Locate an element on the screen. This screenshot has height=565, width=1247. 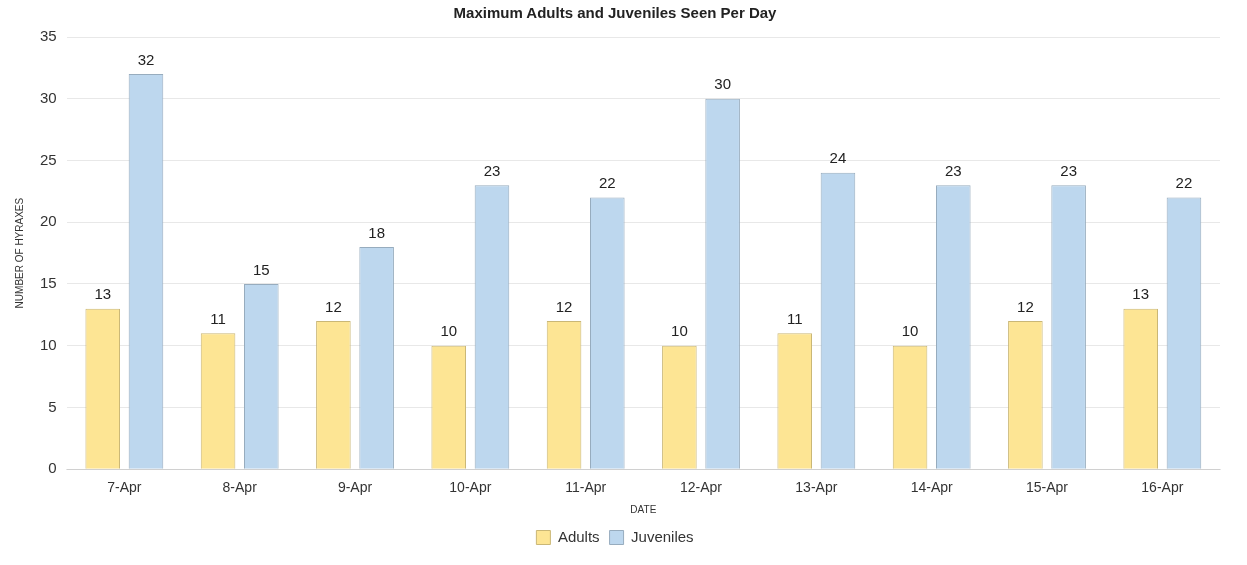
y-tick-label: 0 is located at coordinates (52, 468).